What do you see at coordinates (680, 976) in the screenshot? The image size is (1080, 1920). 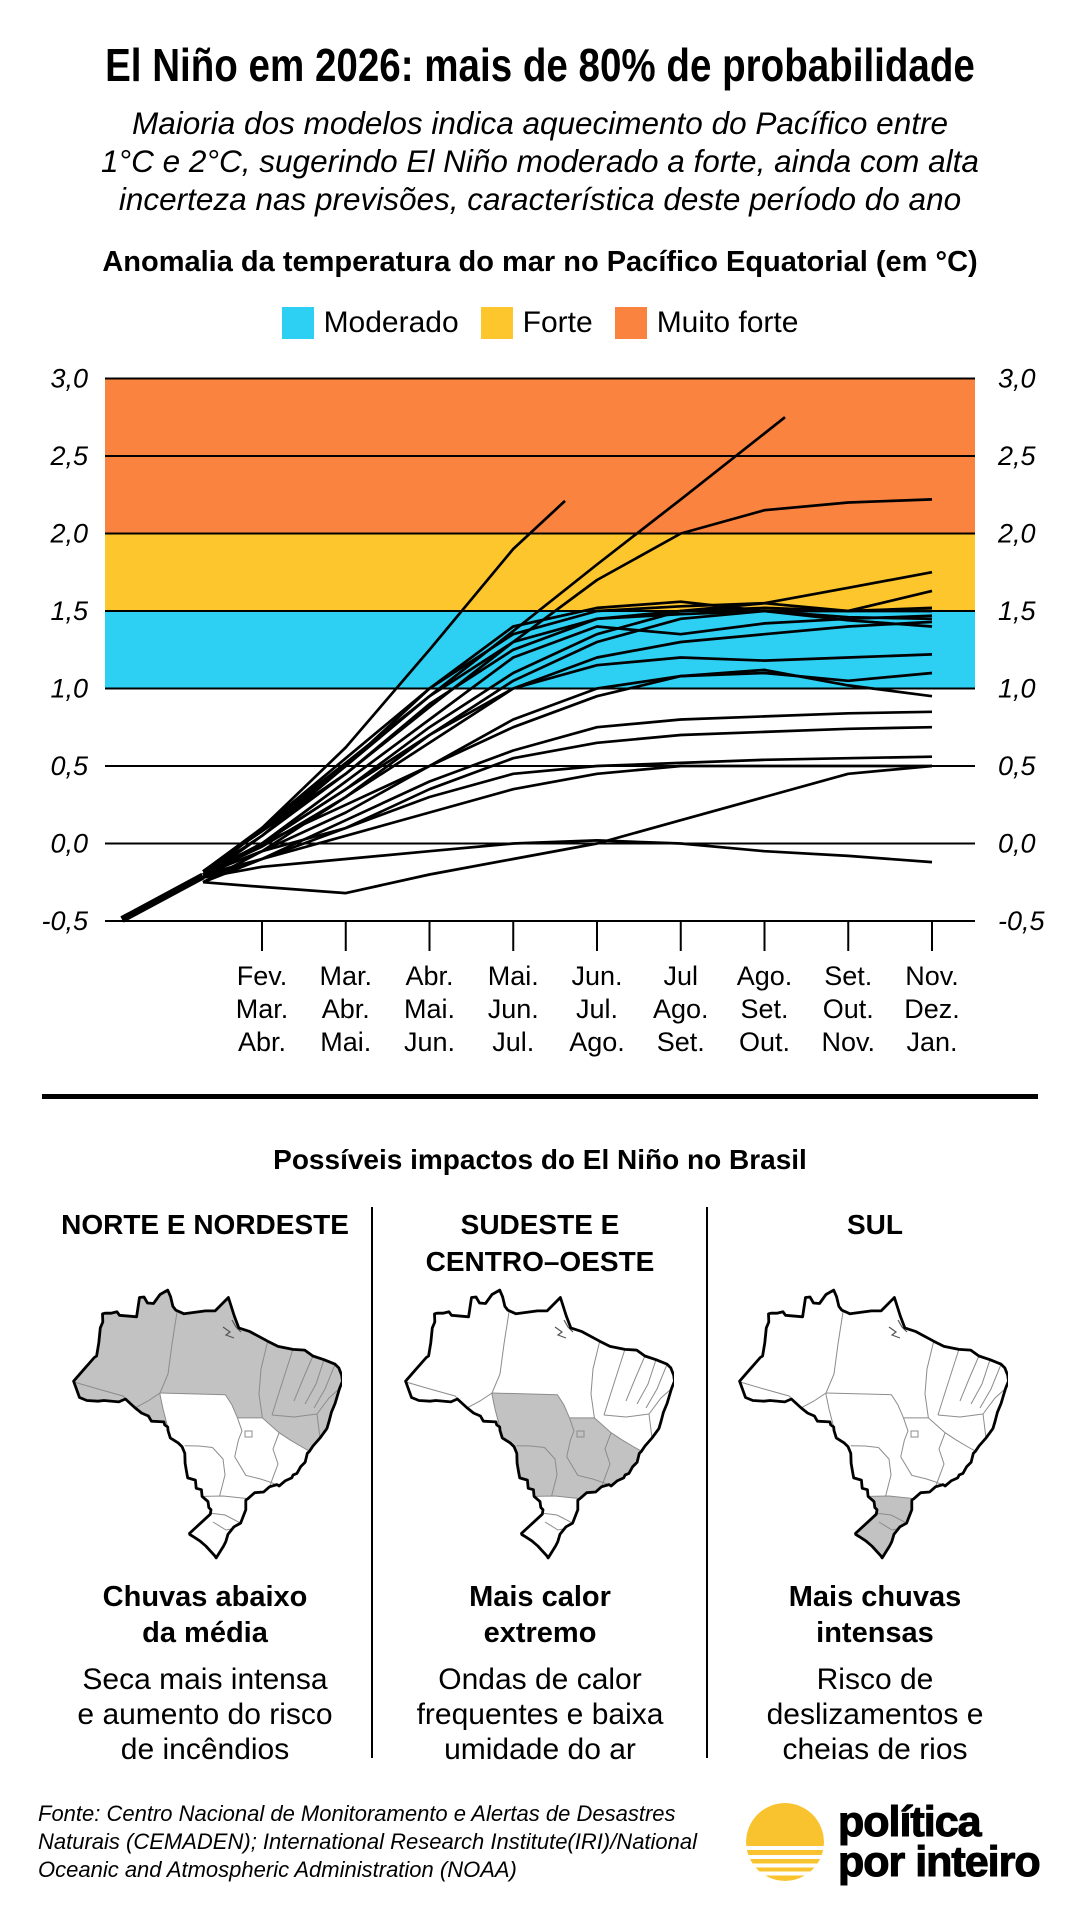 I see `svg-text: Jul` at bounding box center [680, 976].